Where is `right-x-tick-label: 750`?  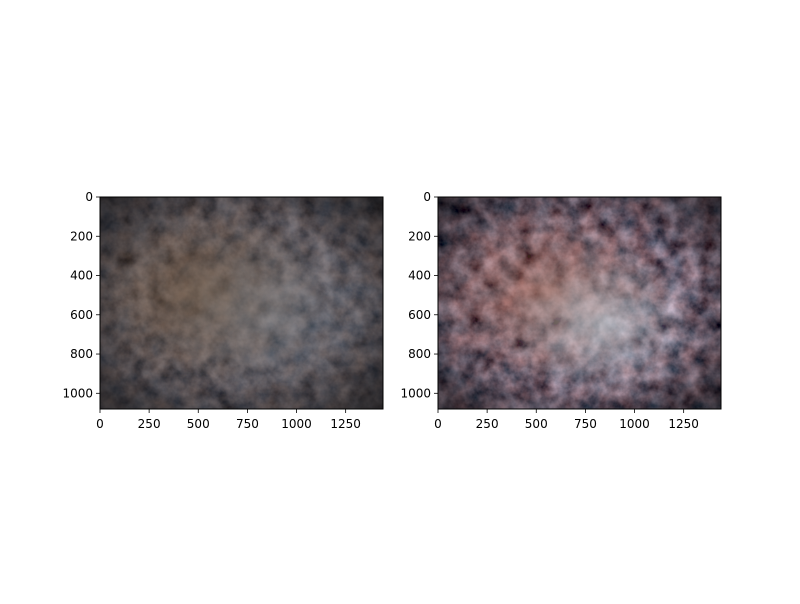 right-x-tick-label: 750 is located at coordinates (585, 424).